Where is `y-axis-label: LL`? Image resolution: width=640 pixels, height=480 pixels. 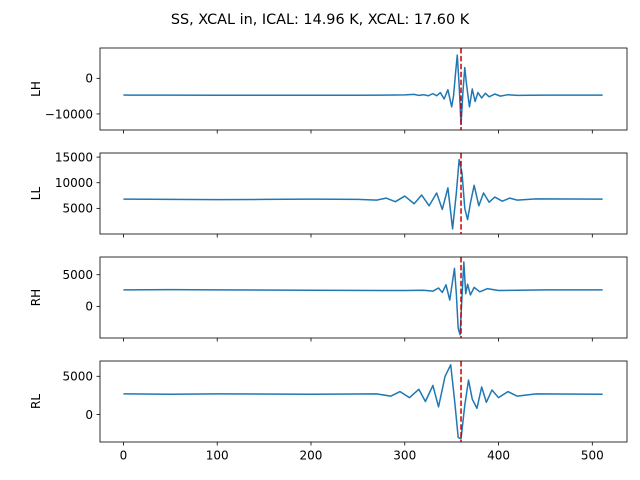
y-axis-label: LL is located at coordinates (36, 194).